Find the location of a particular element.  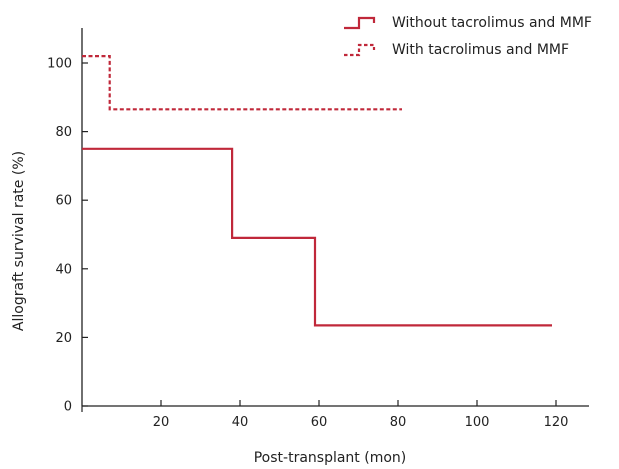

y-tick-label-20: 20 is located at coordinates (63, 338).